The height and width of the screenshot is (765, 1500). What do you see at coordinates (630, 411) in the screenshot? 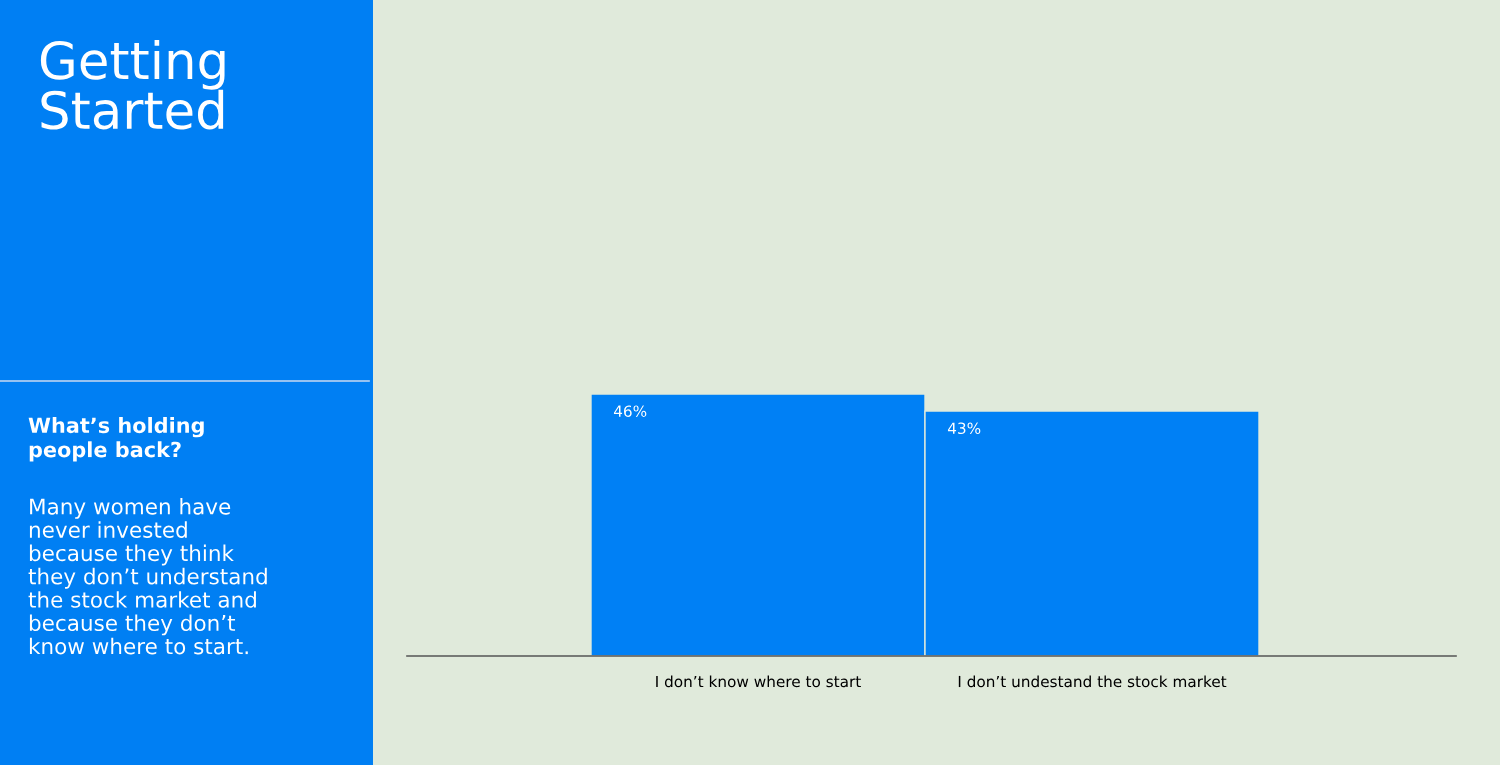
I see `data-label: 46%` at bounding box center [630, 411].